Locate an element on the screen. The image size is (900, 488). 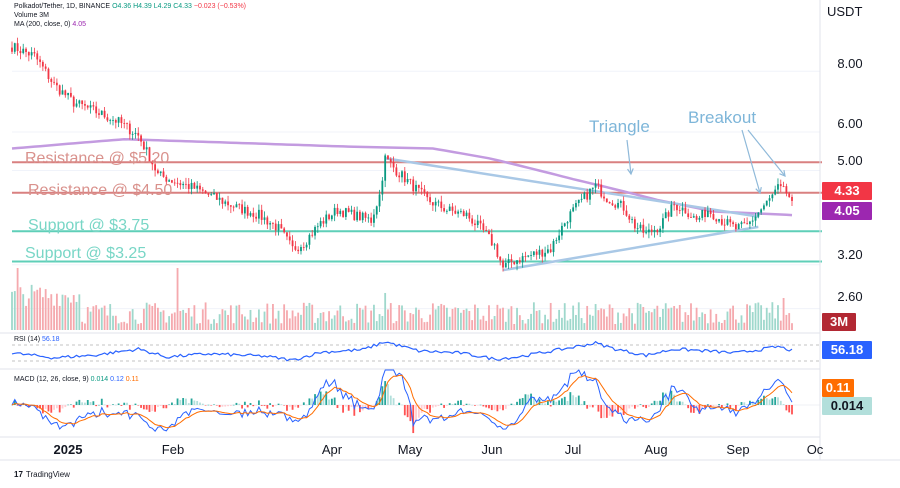
currency-label: USDT is located at coordinates (845, 11).